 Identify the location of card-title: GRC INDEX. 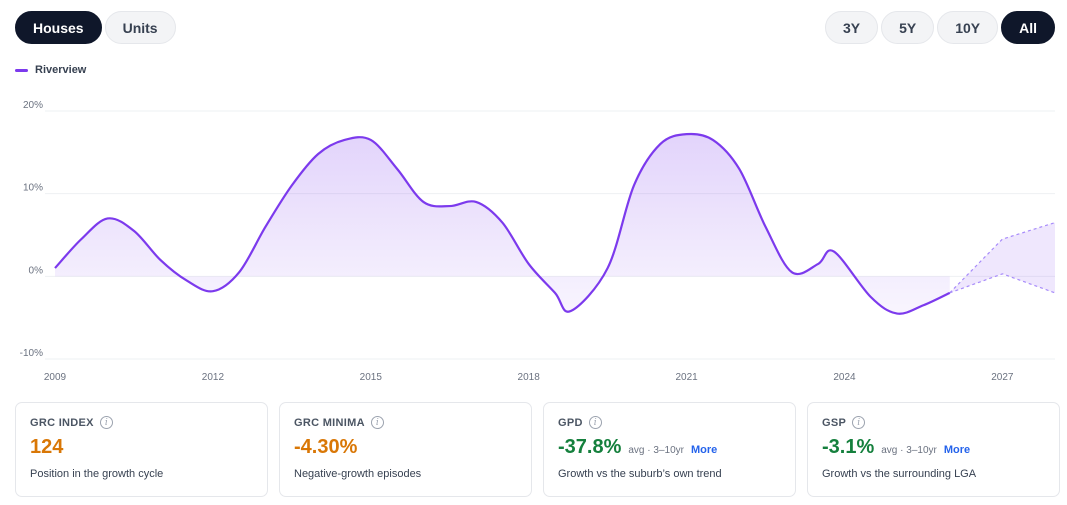
(62, 422).